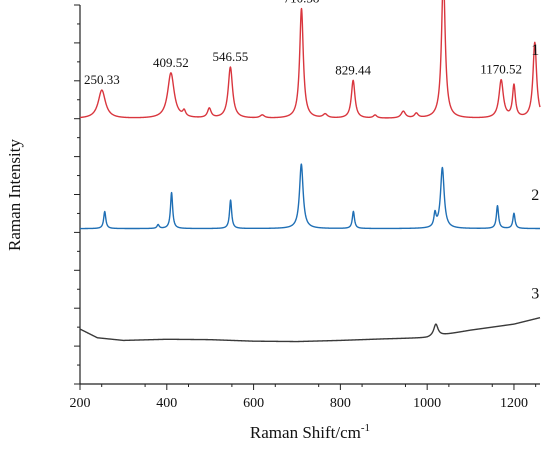 The image size is (550, 450). What do you see at coordinates (305, 432) in the screenshot?
I see `x-axis-title-text: Raman Shift/cm` at bounding box center [305, 432].